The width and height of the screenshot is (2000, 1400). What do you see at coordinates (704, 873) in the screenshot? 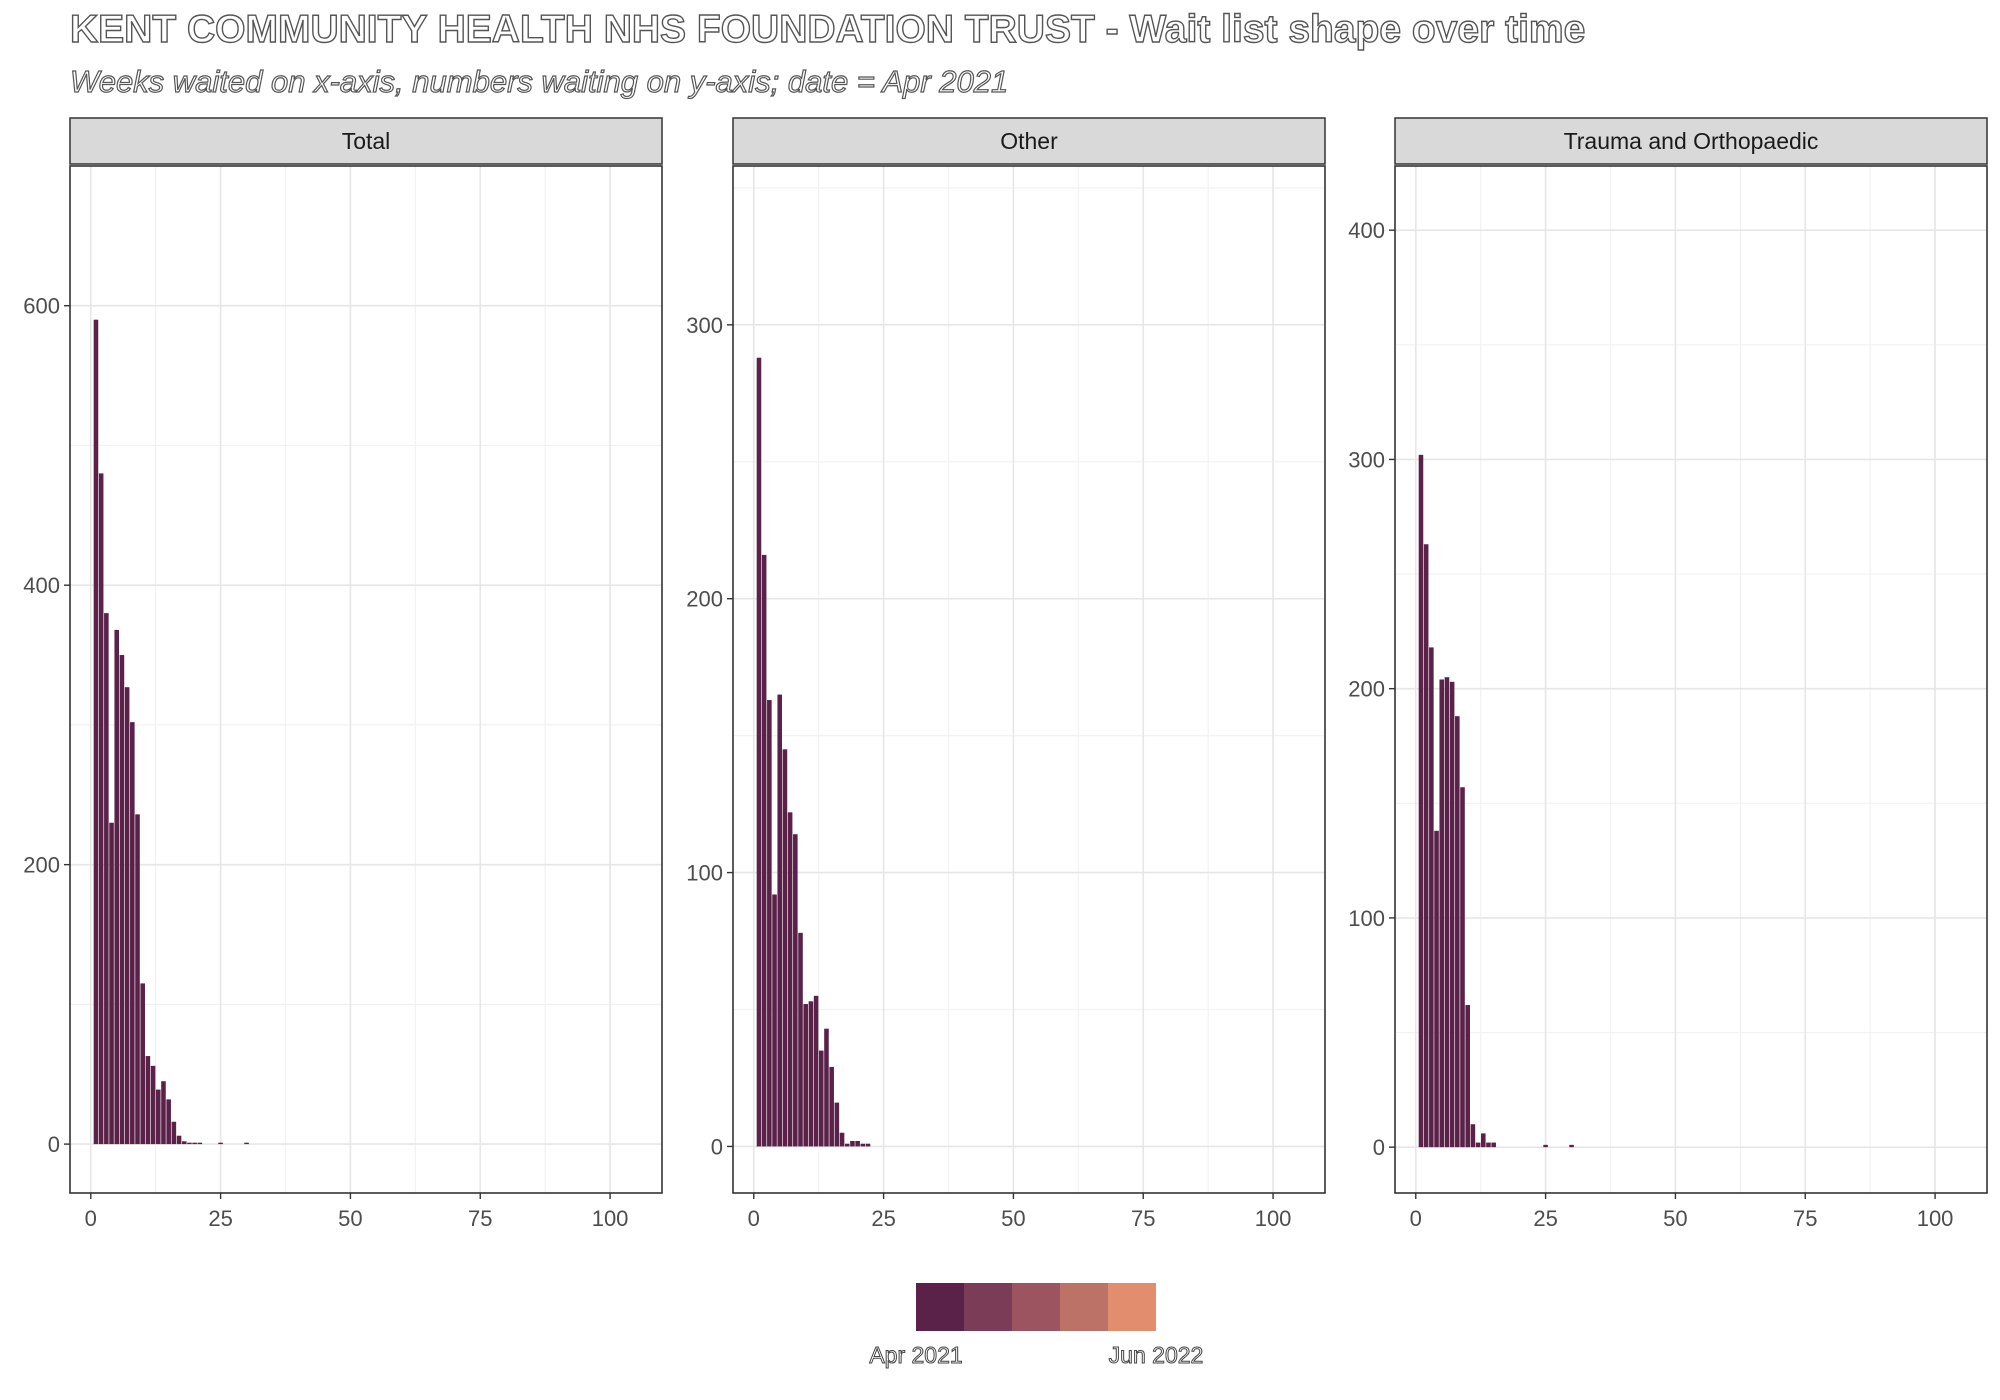
I see `y-tick-label: 100` at bounding box center [704, 873].